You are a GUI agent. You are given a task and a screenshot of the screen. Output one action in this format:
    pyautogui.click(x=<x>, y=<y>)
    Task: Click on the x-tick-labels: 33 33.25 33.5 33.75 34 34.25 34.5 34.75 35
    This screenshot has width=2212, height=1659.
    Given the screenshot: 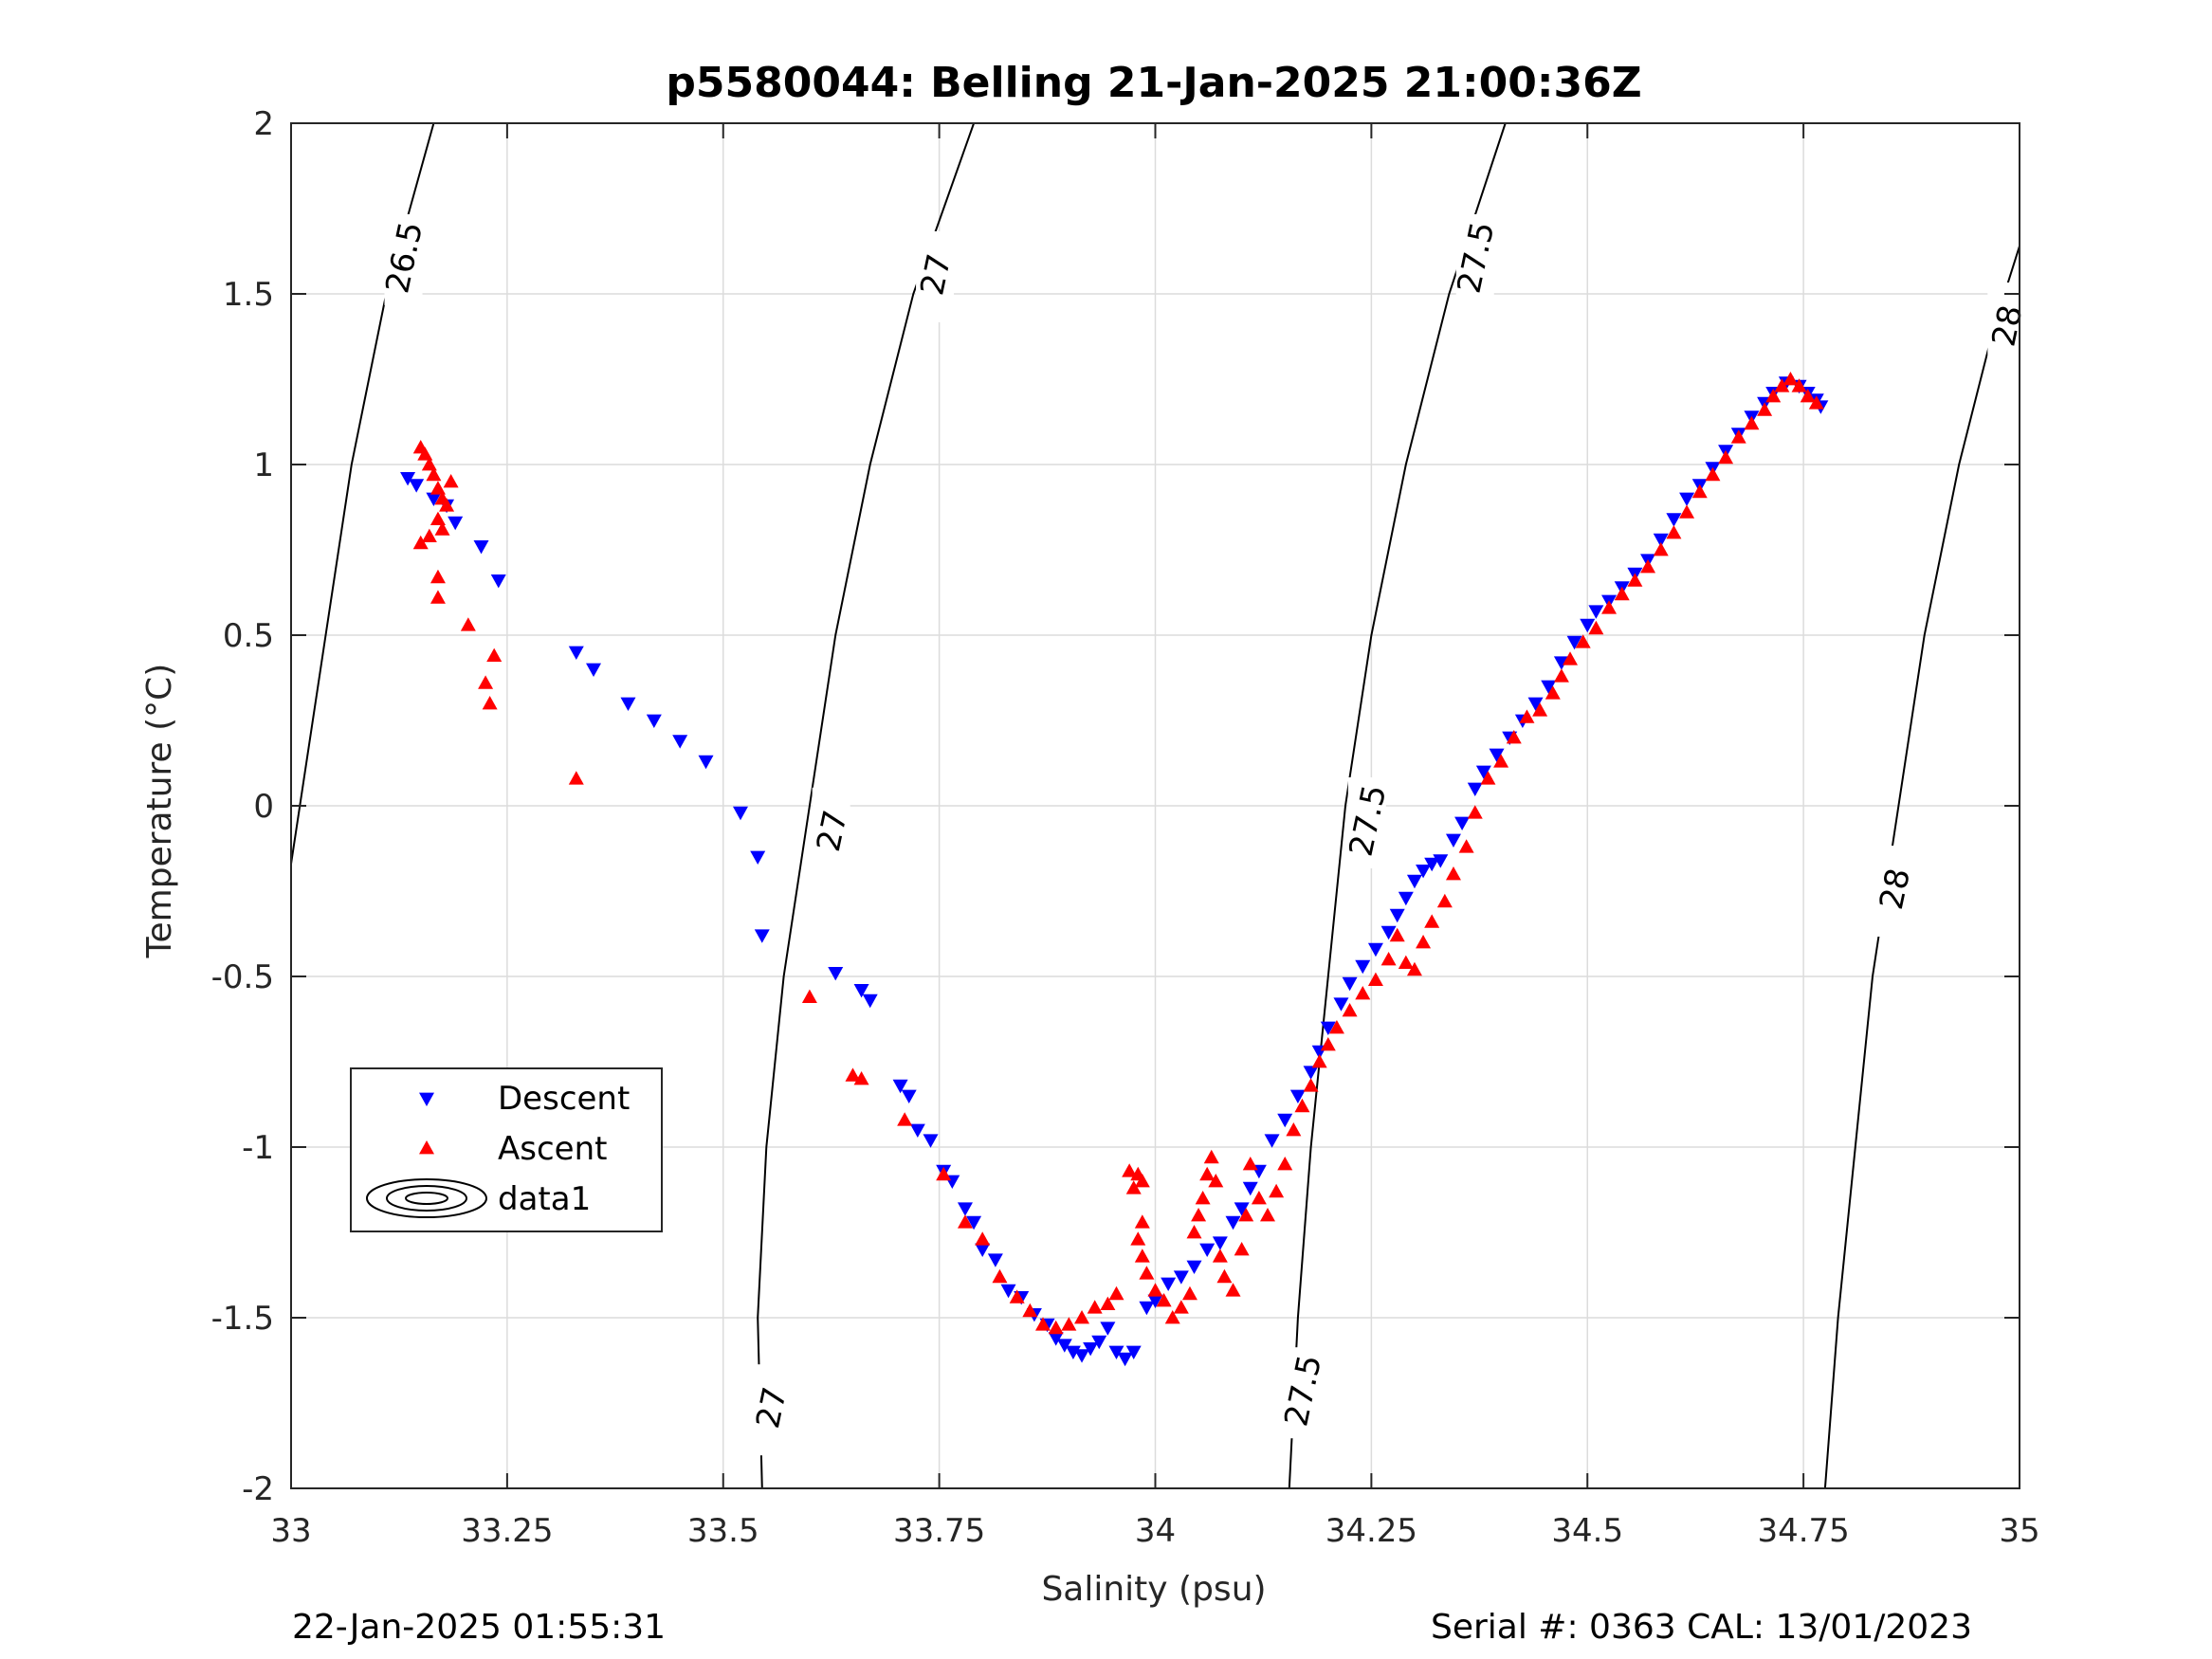 What is the action you would take?
    pyautogui.click(x=1154, y=1531)
    